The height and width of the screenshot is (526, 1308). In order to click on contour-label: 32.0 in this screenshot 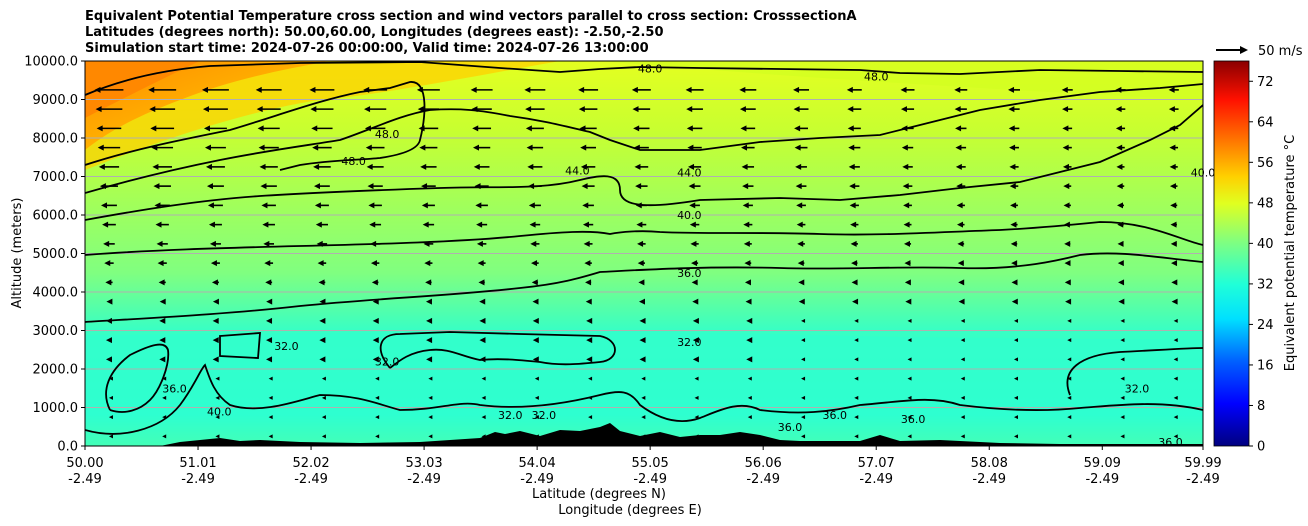, I will do `click(1137, 388)`.